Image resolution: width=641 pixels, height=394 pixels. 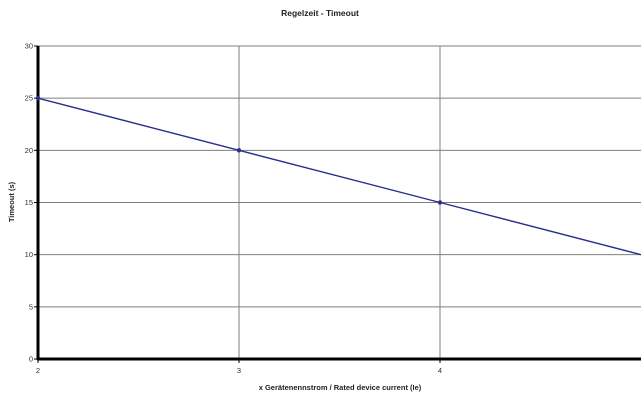 I want to click on x-tick-label: 4, so click(x=440, y=370).